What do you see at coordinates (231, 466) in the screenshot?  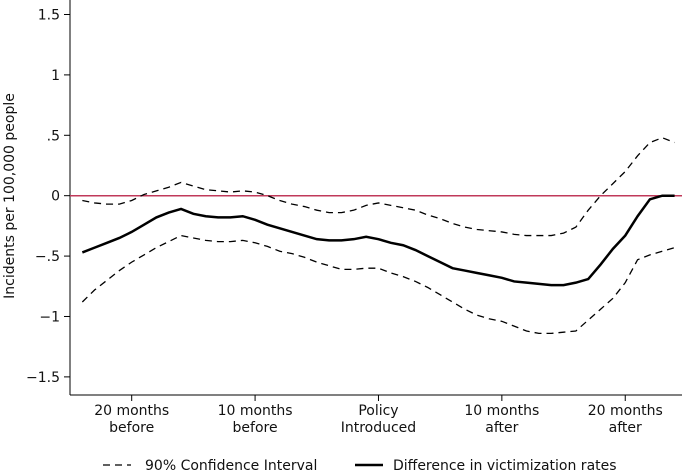 I see `legend-label: 90% Confidence Interval` at bounding box center [231, 466].